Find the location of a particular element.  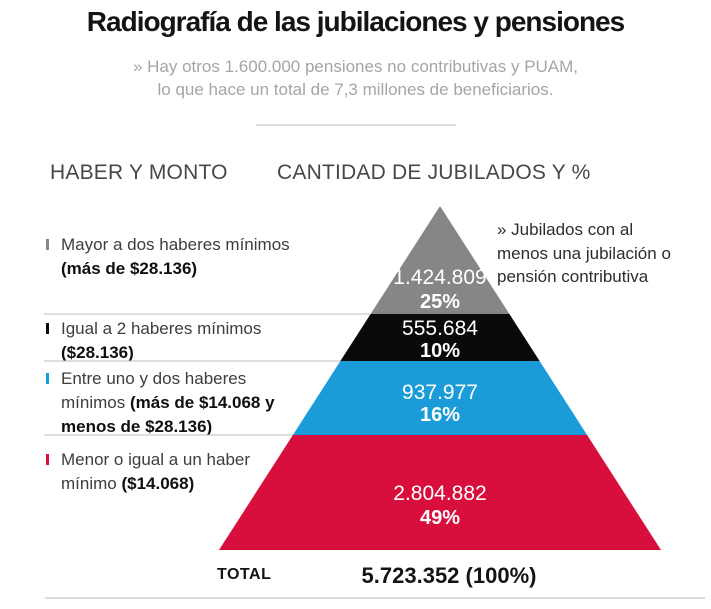

segment-4-value: 2.804.882 is located at coordinates (439, 493).